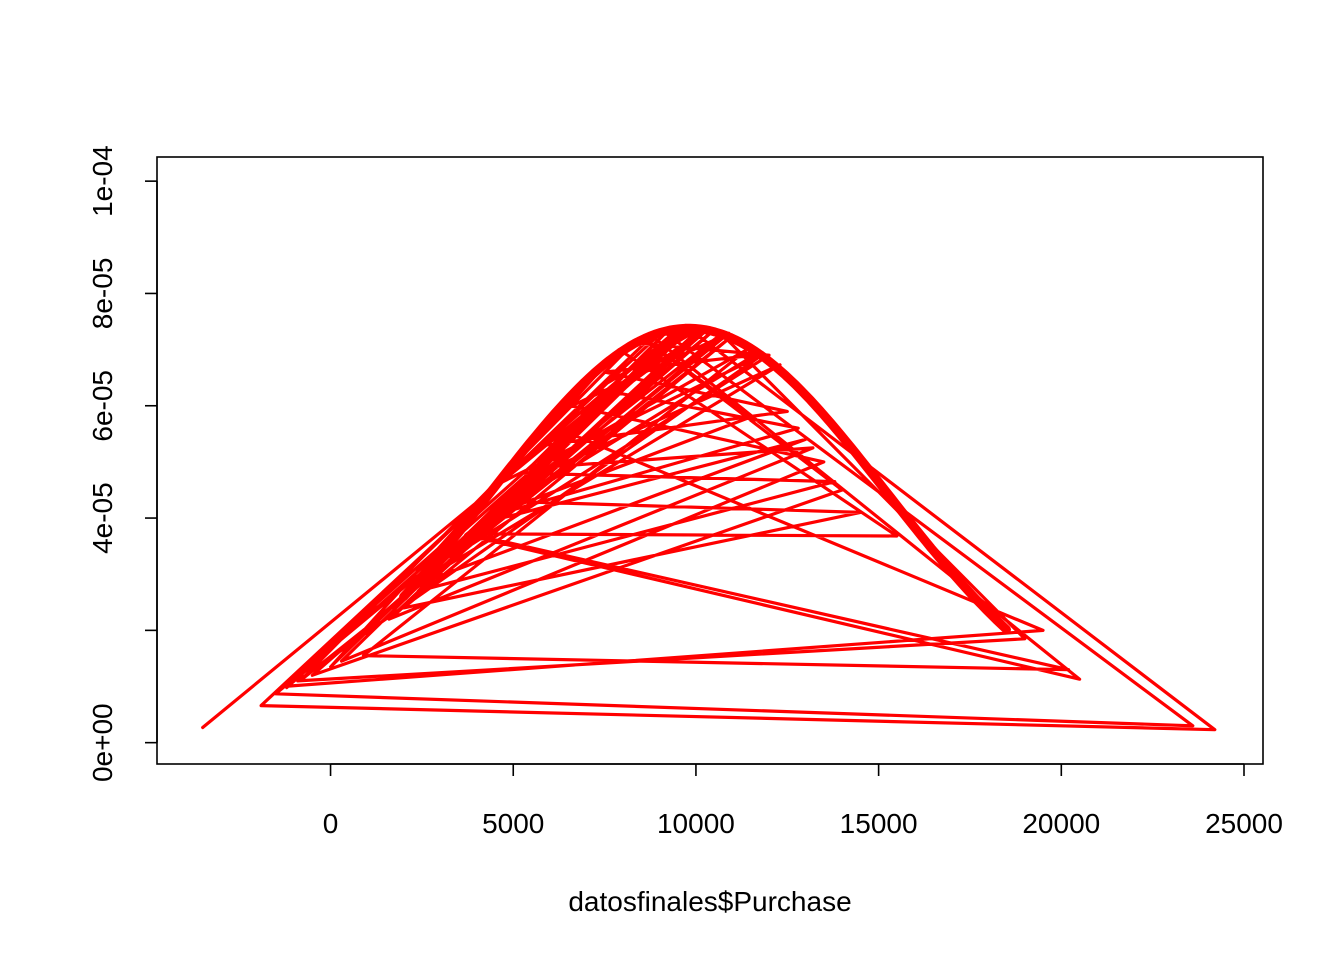 Image resolution: width=1344 pixels, height=960 pixels. What do you see at coordinates (879, 823) in the screenshot?
I see `x-tick-label: 15000` at bounding box center [879, 823].